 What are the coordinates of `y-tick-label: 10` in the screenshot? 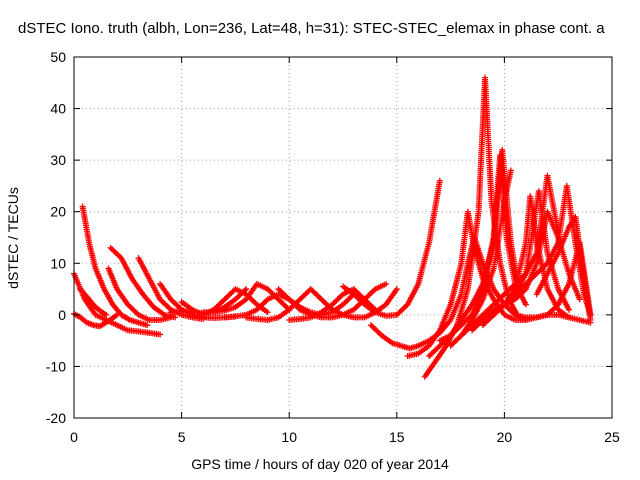 It's located at (58, 263).